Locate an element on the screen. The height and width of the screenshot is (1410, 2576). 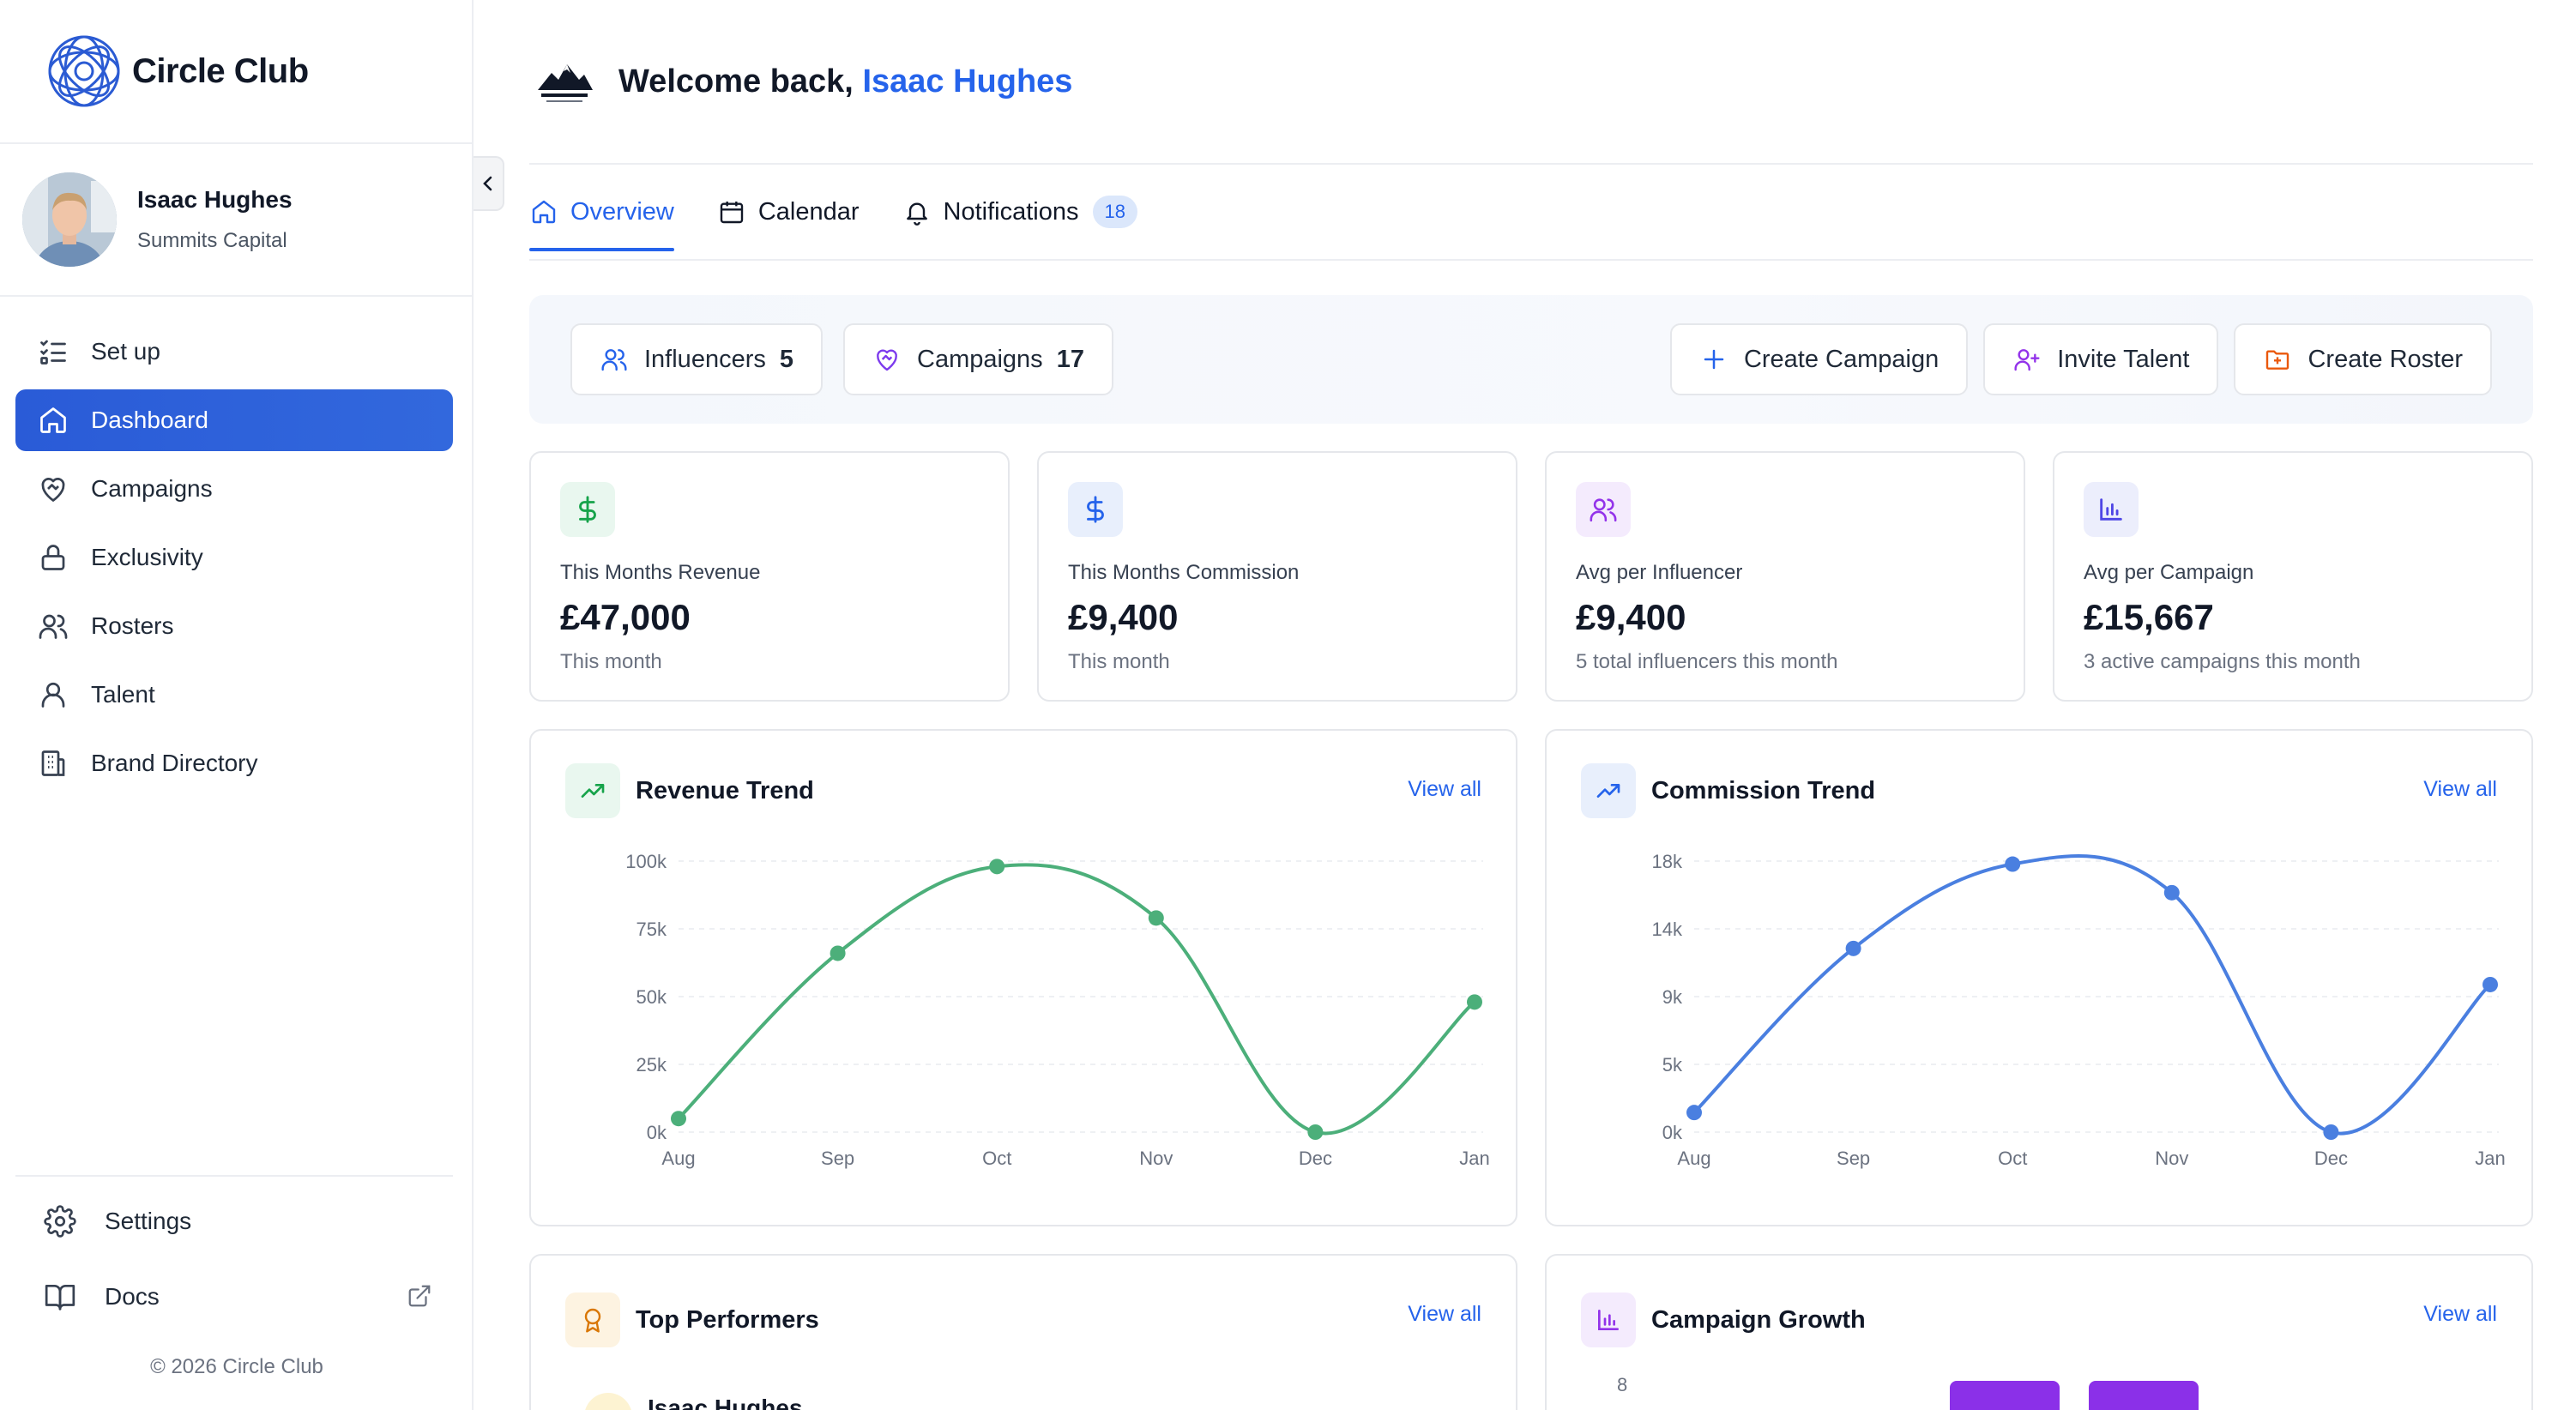
sidebar-item-campaigns: Campaigns is located at coordinates (234, 489).